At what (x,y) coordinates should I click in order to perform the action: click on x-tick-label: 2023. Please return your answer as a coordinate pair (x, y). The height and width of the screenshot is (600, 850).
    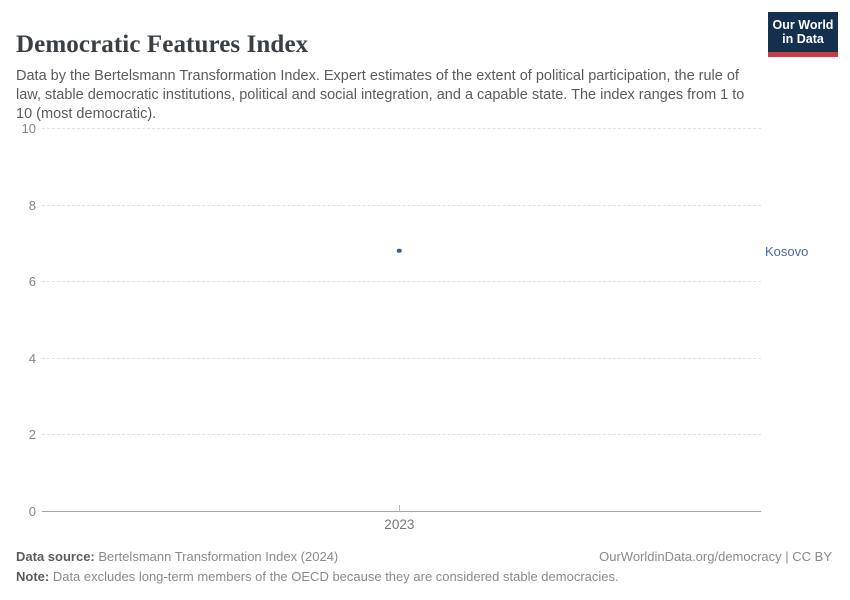
    Looking at the image, I should click on (399, 524).